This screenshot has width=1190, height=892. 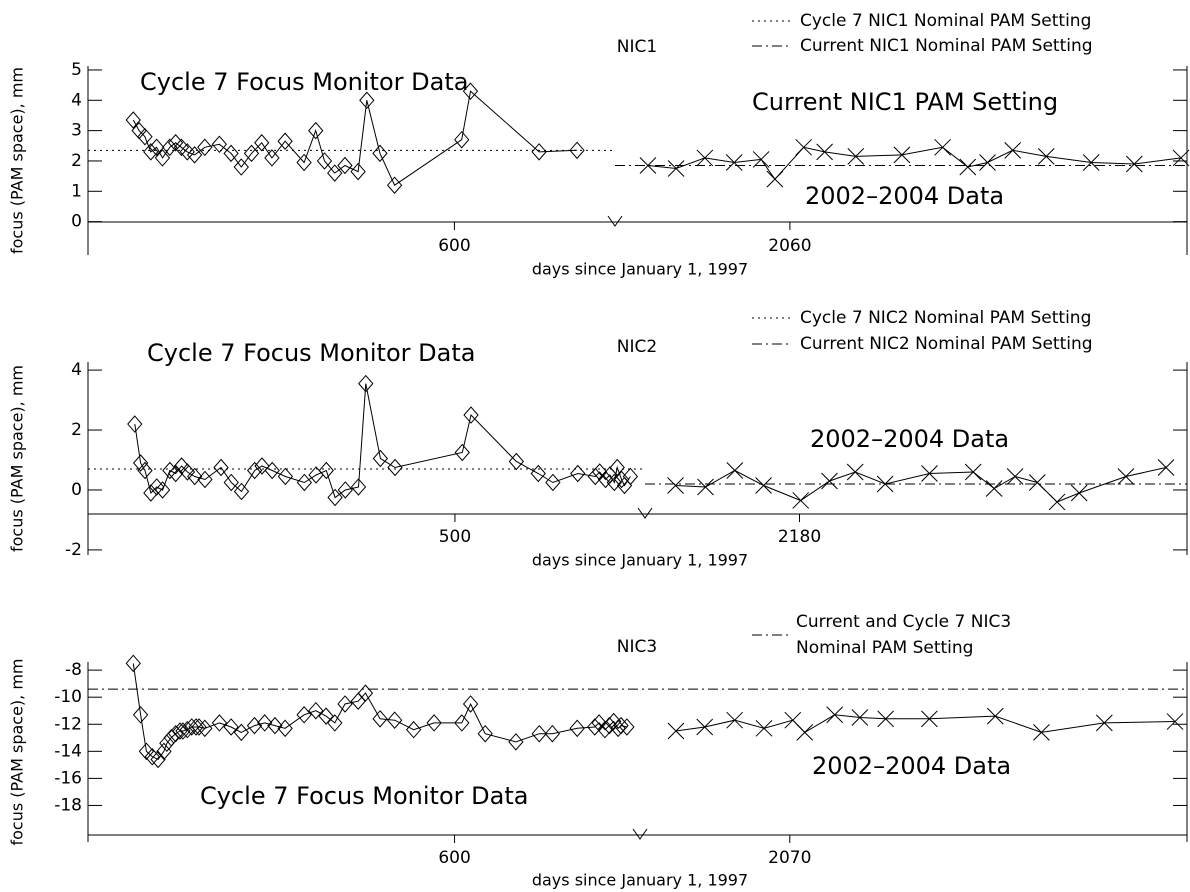 I want to click on x-tick-label: 600, so click(x=454, y=858).